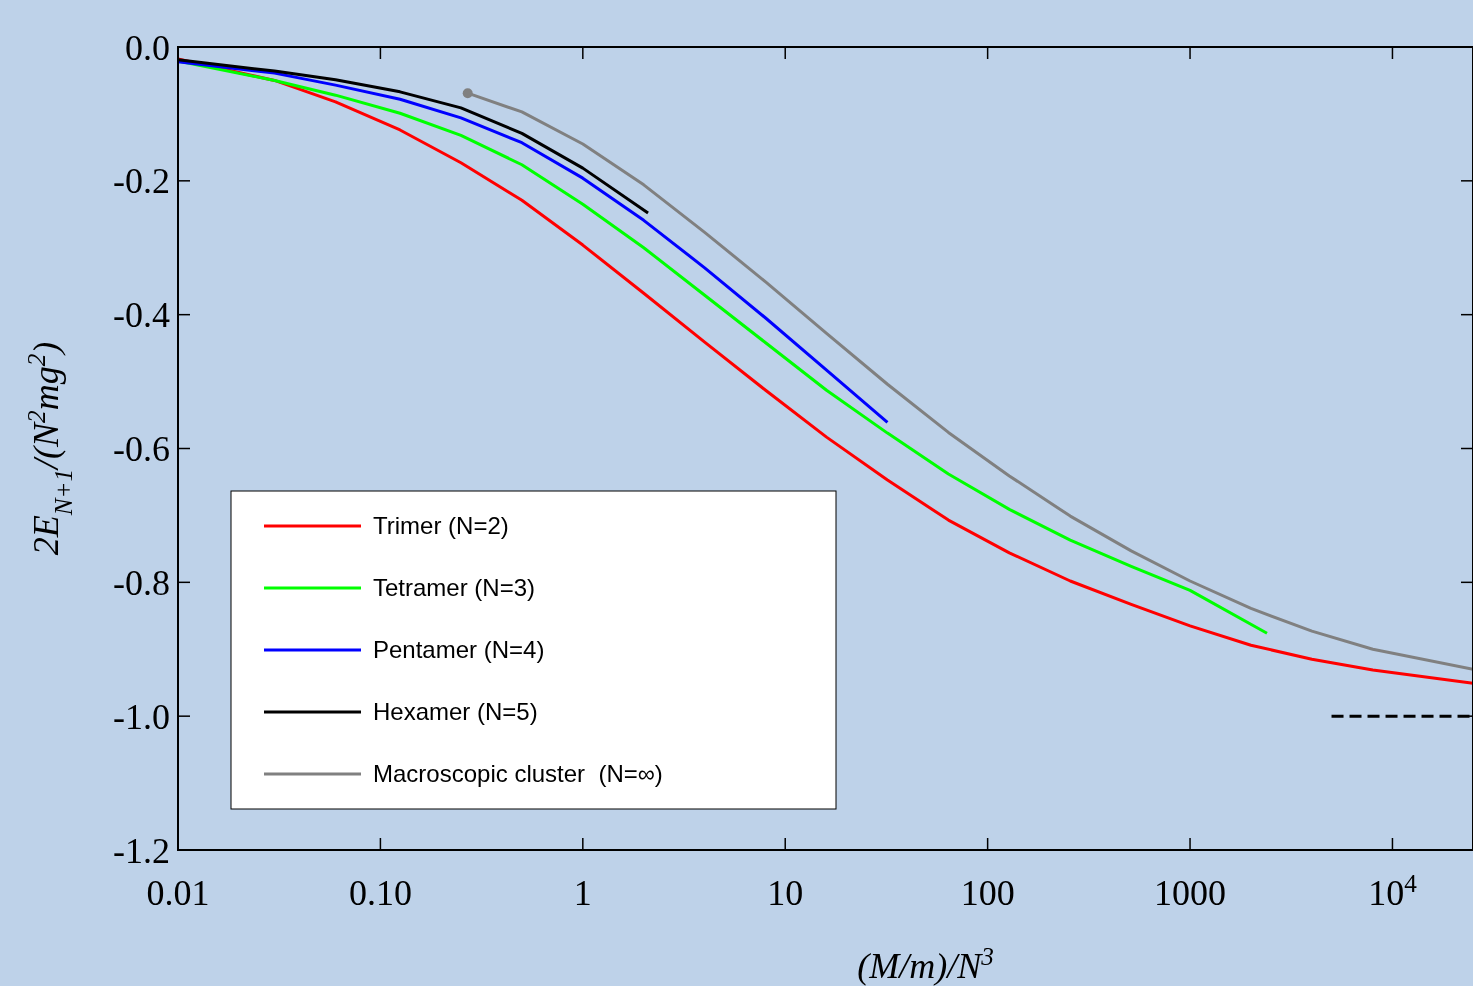  What do you see at coordinates (987, 893) in the screenshot?
I see `x-tick-label: 100` at bounding box center [987, 893].